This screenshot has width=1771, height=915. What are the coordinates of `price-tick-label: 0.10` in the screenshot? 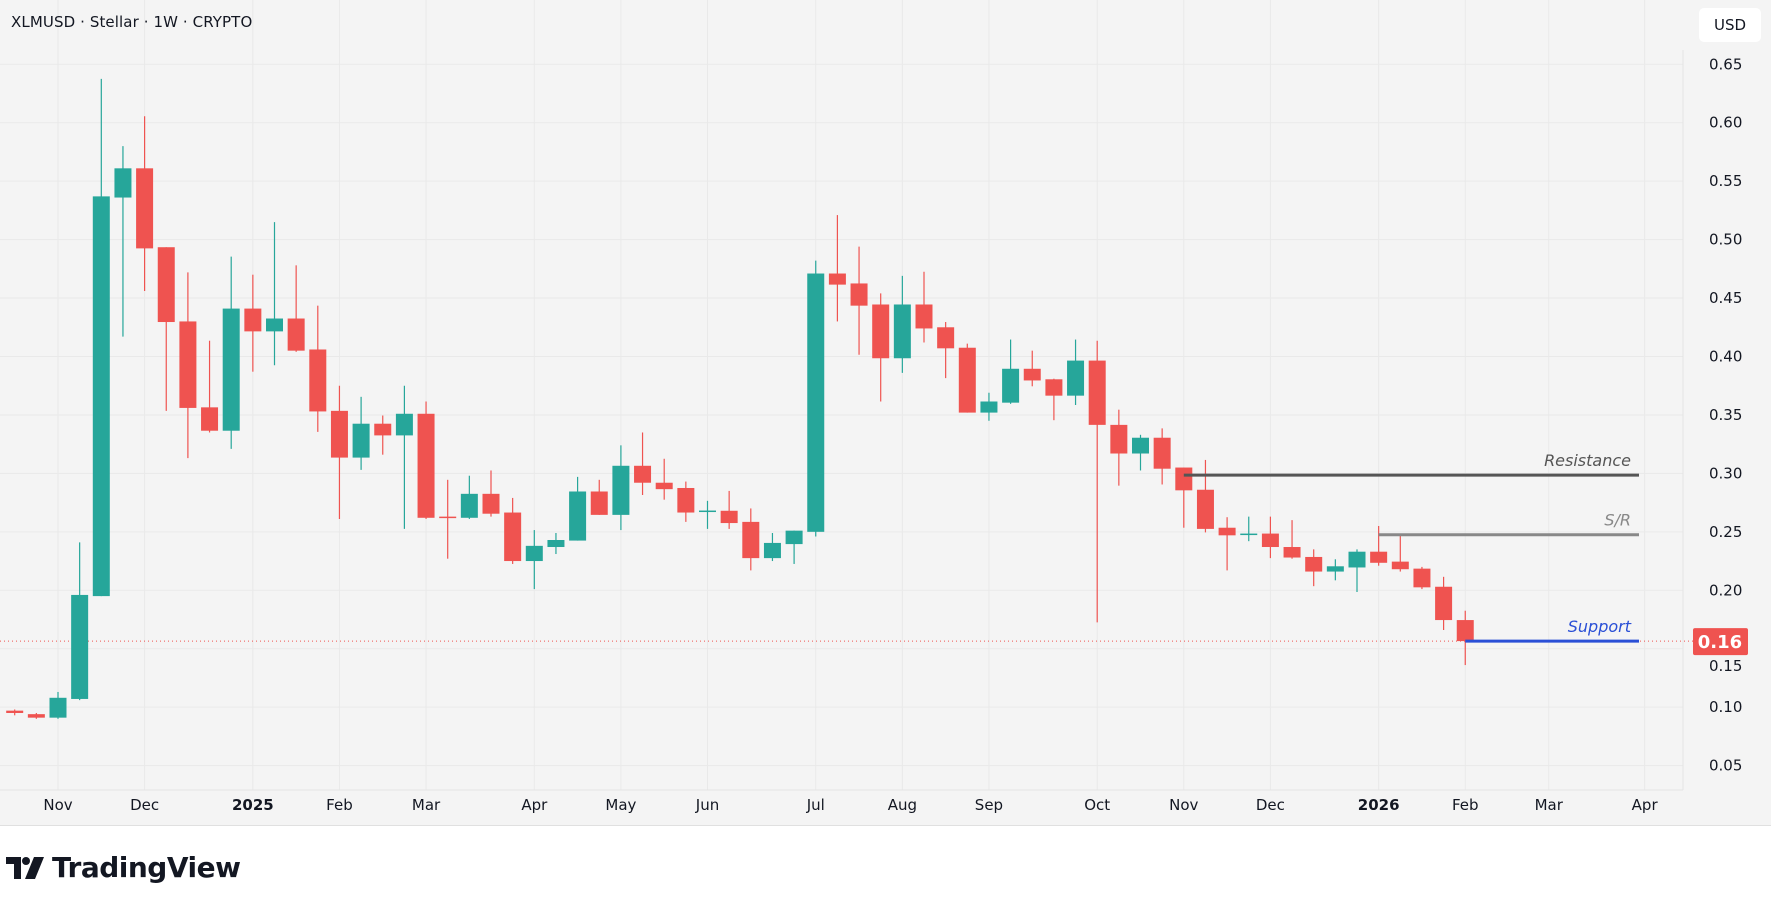 It's located at (1725, 707).